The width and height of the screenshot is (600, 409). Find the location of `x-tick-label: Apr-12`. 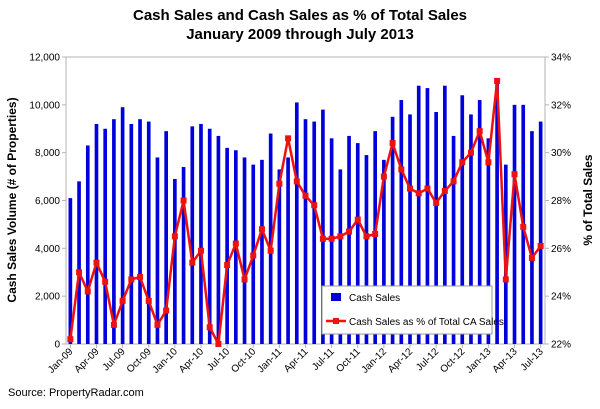

x-tick-label: Apr-12 is located at coordinates (400, 360).